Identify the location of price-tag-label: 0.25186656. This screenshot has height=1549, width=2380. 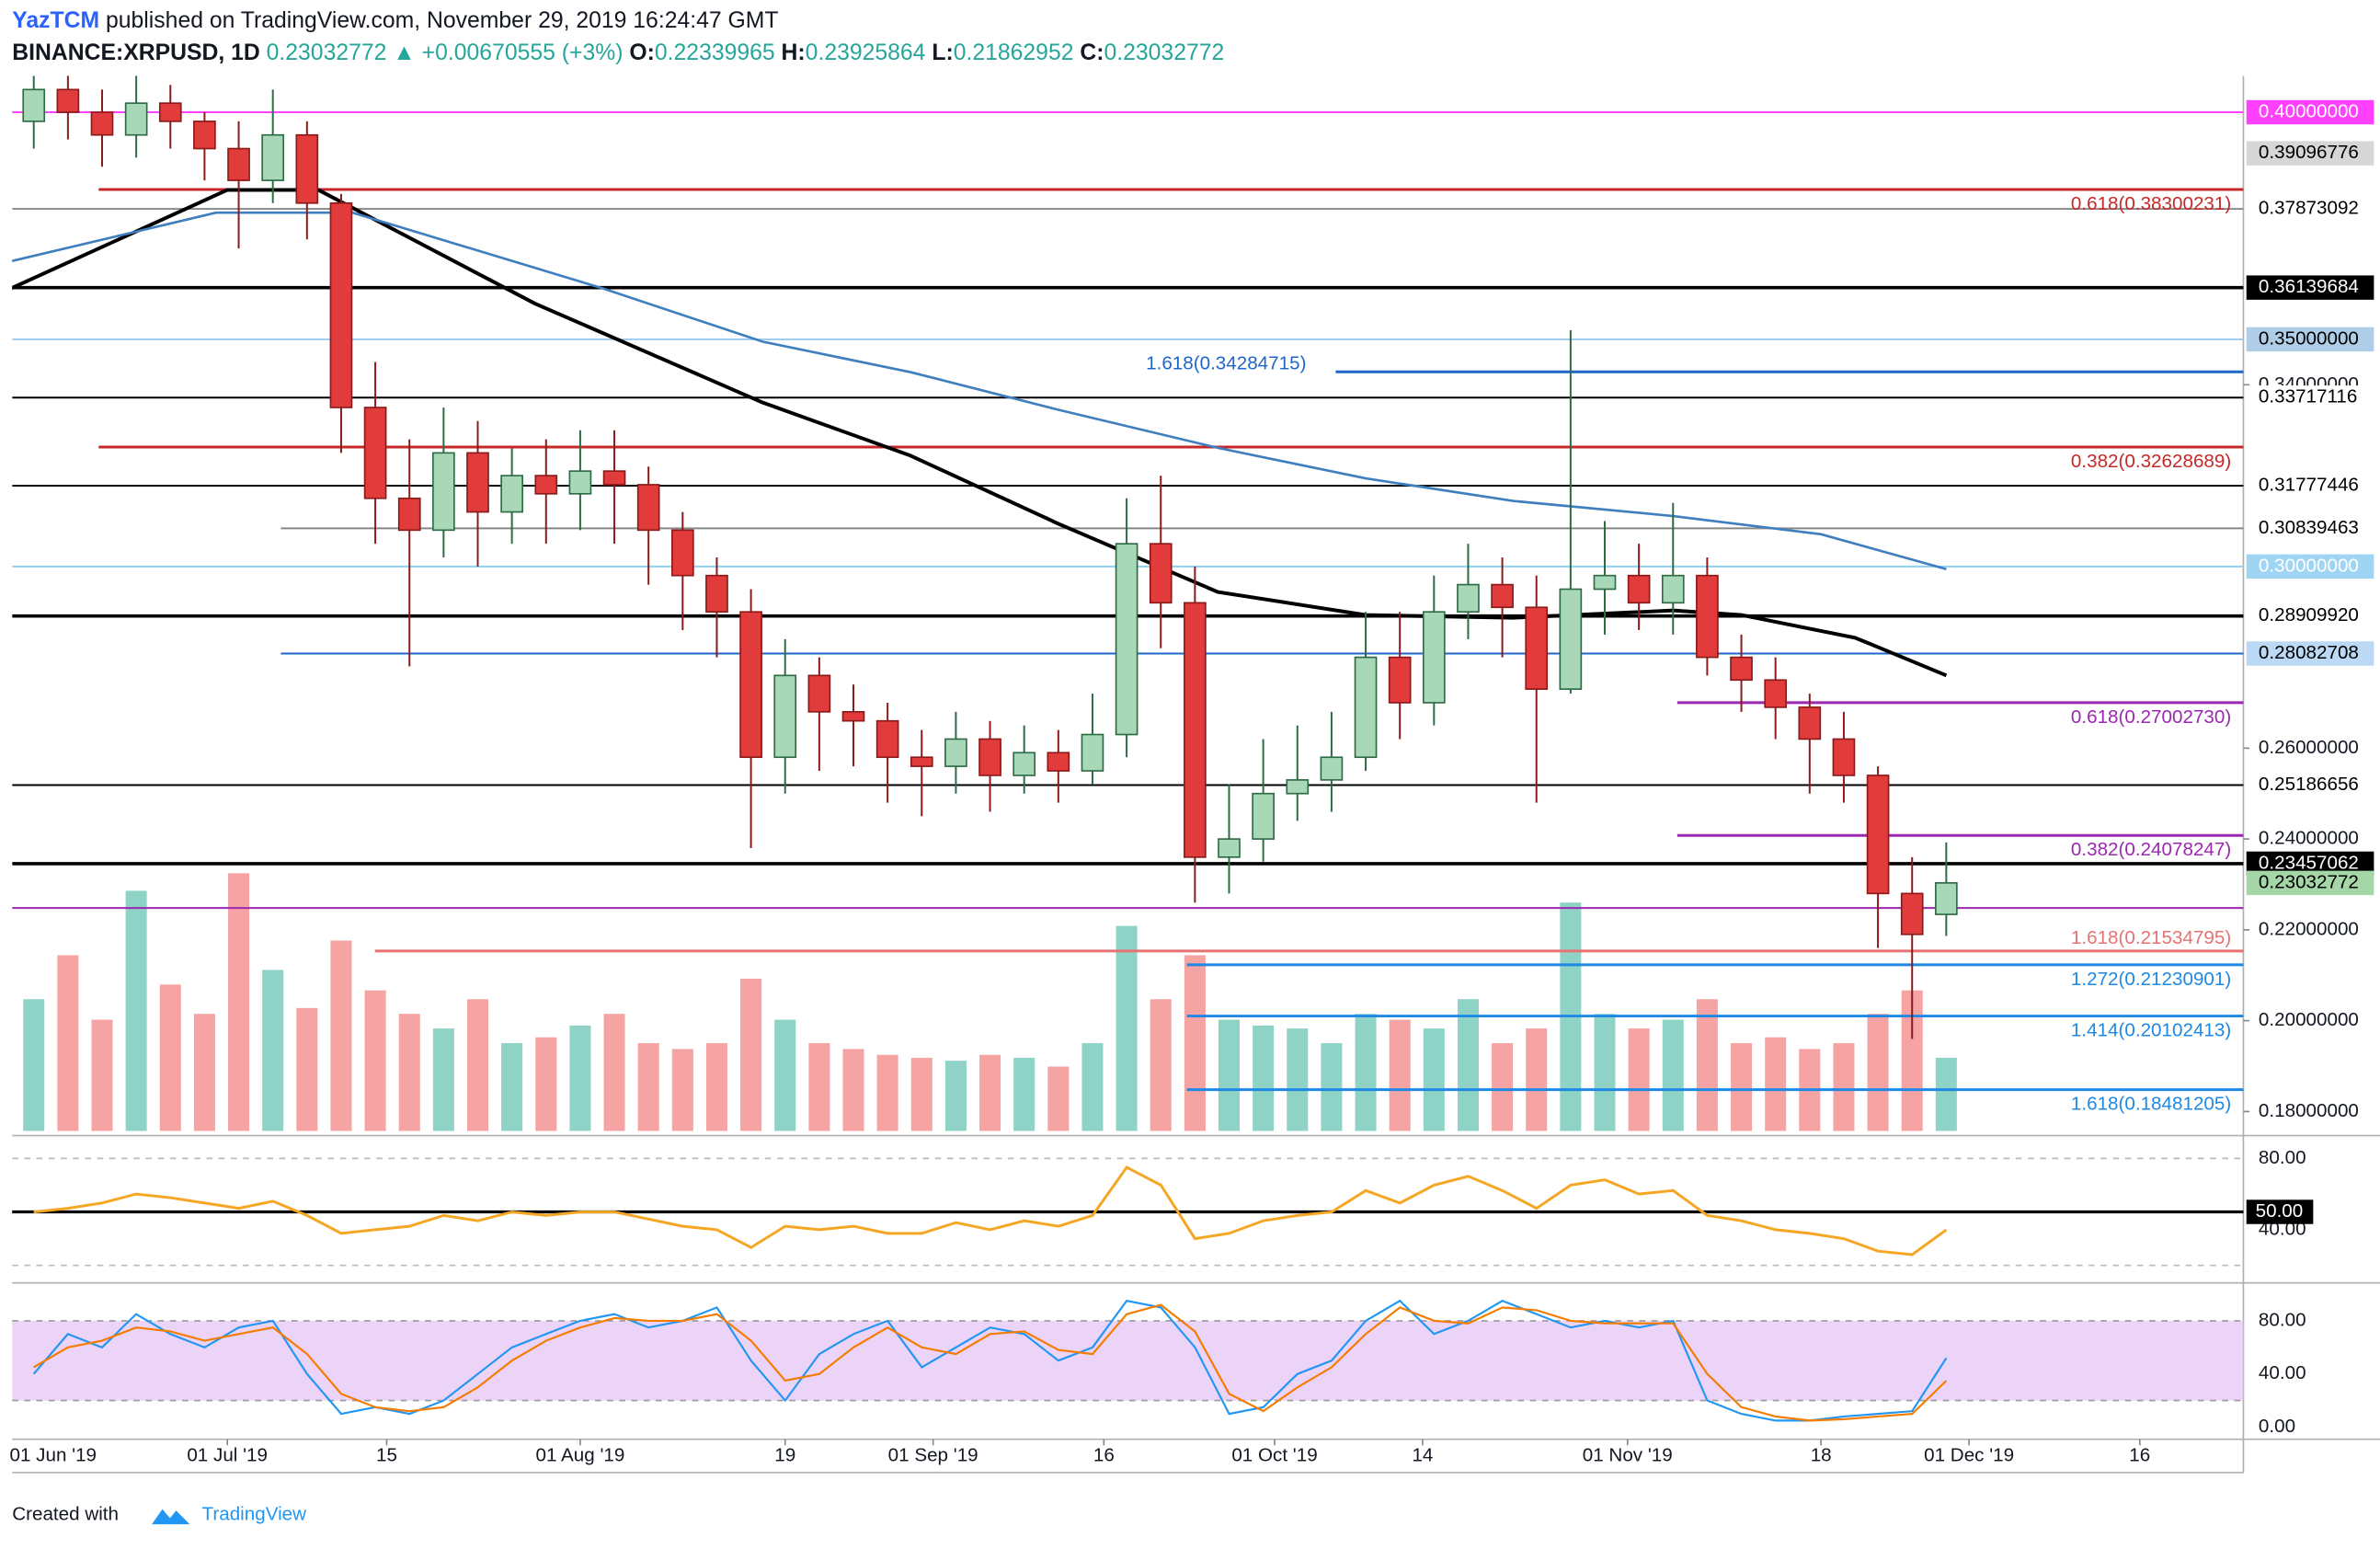
(2309, 784).